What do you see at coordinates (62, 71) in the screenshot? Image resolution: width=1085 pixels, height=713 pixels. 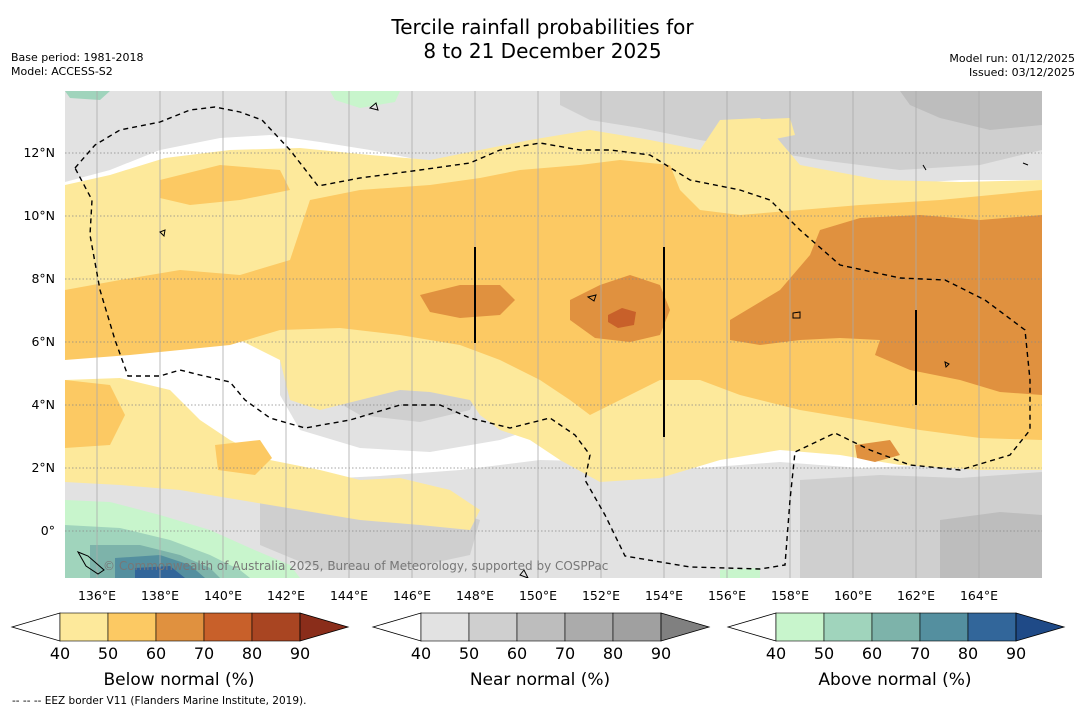 I see `model-name: Model: ACCESS-S2` at bounding box center [62, 71].